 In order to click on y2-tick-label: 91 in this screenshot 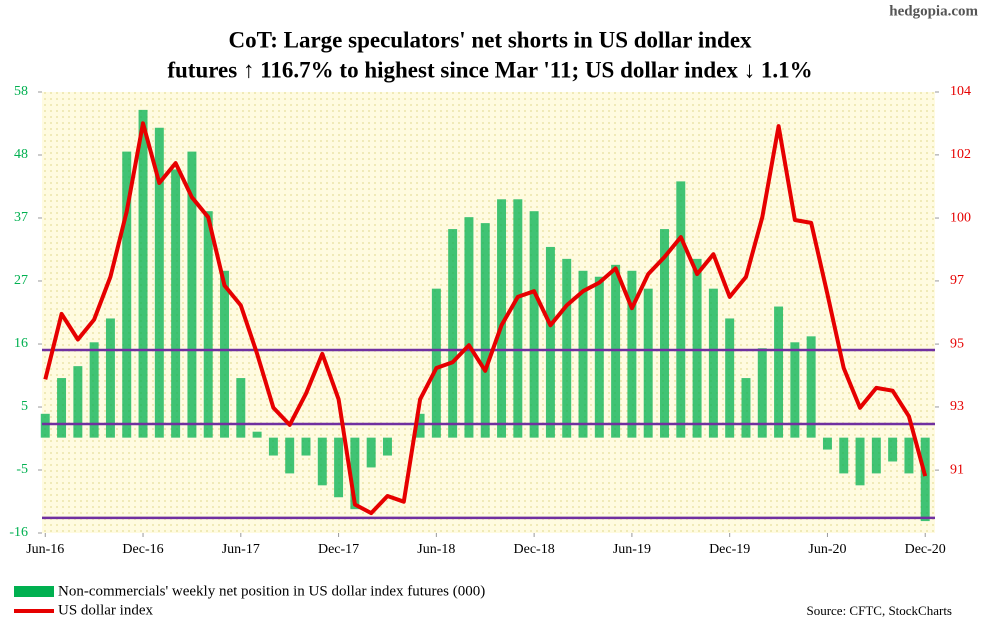, I will do `click(957, 469)`.